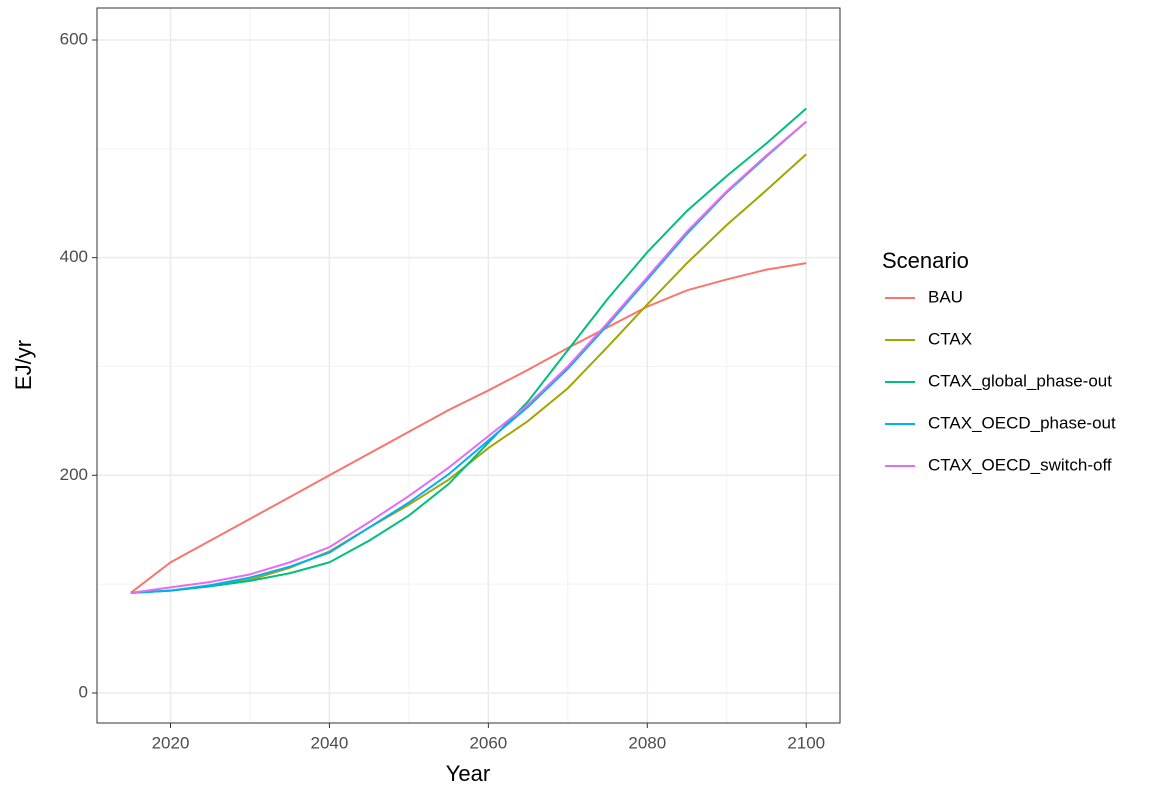 The image size is (1173, 791). What do you see at coordinates (1020, 464) in the screenshot?
I see `legend-label: CTAX_OECD_switch-off` at bounding box center [1020, 464].